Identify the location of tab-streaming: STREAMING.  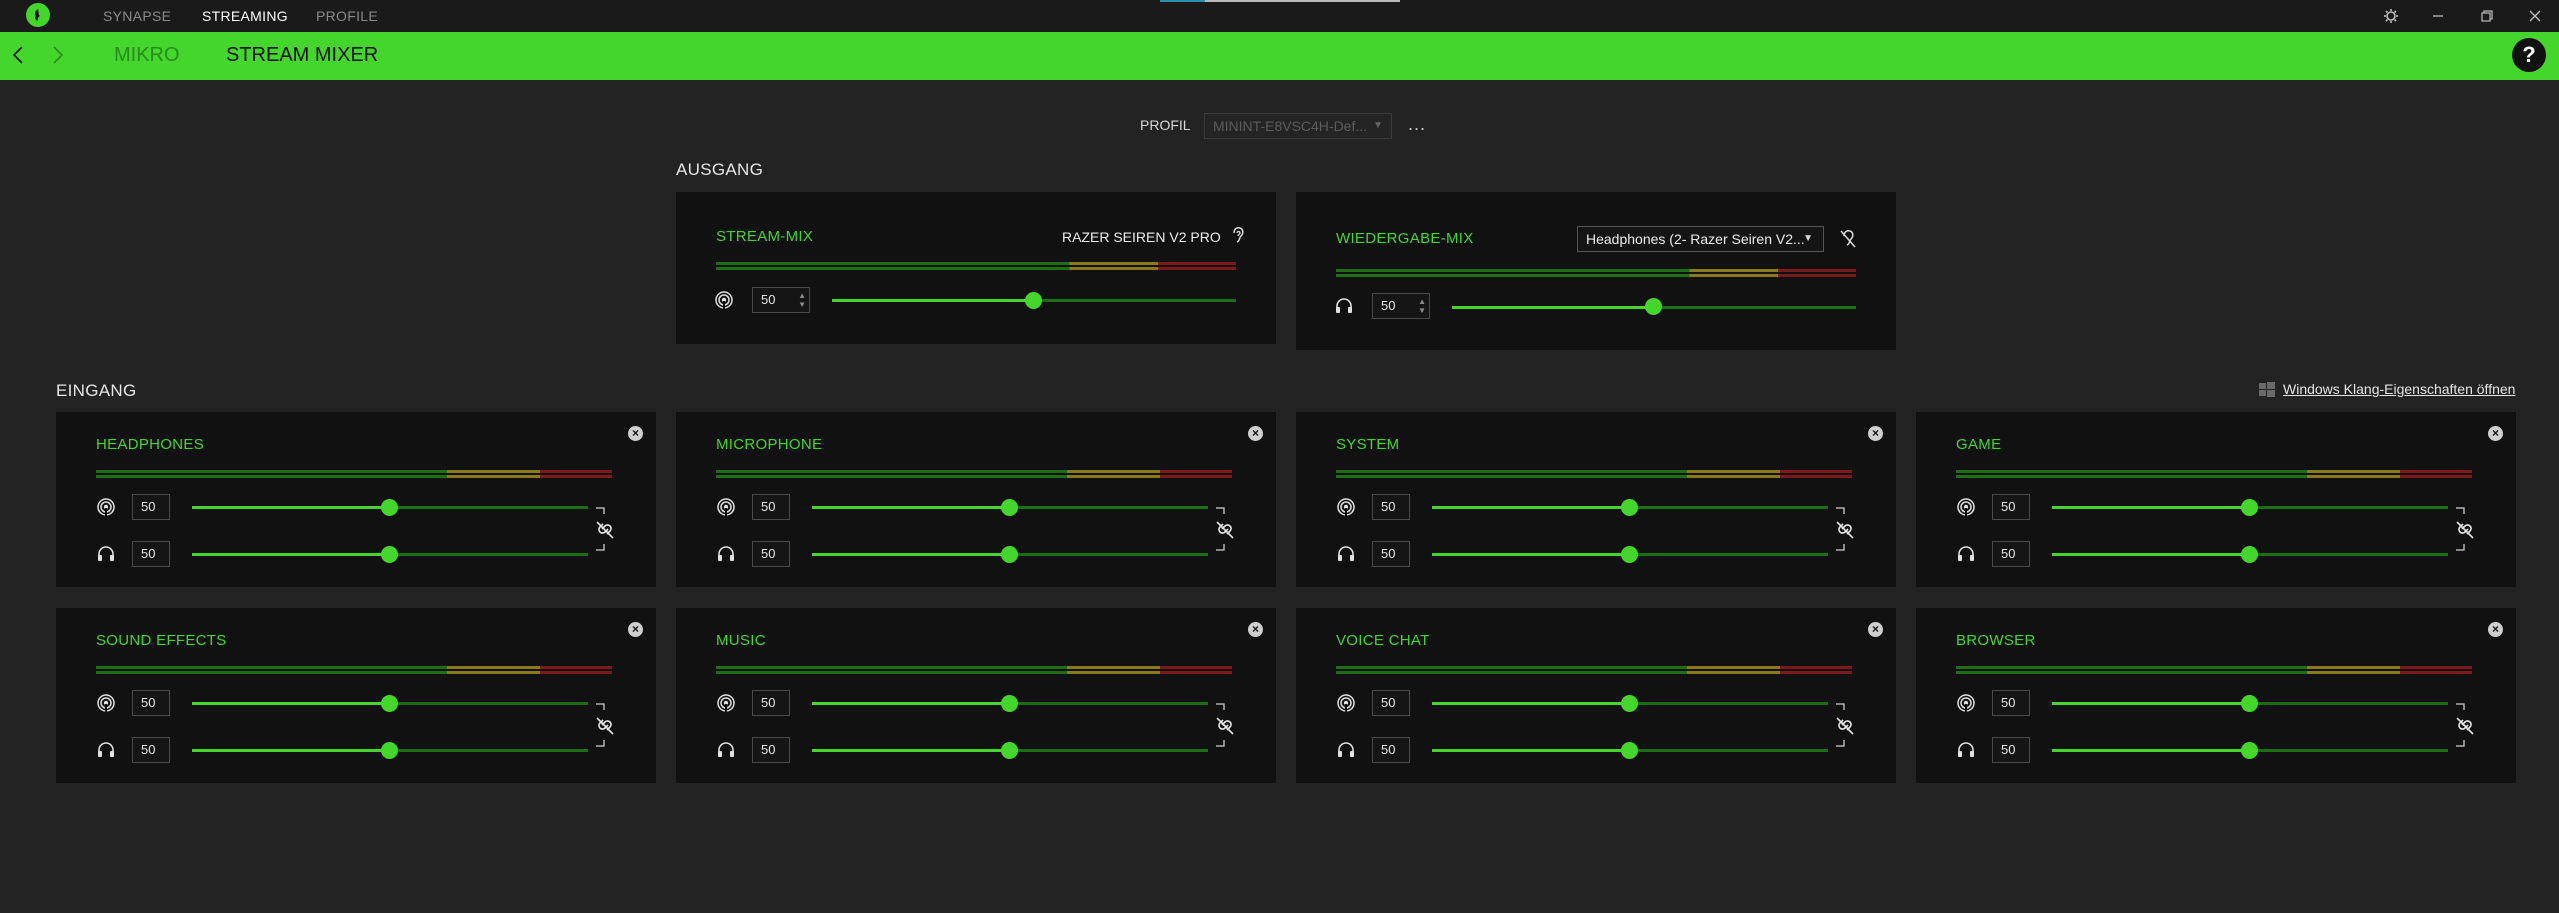
(245, 16).